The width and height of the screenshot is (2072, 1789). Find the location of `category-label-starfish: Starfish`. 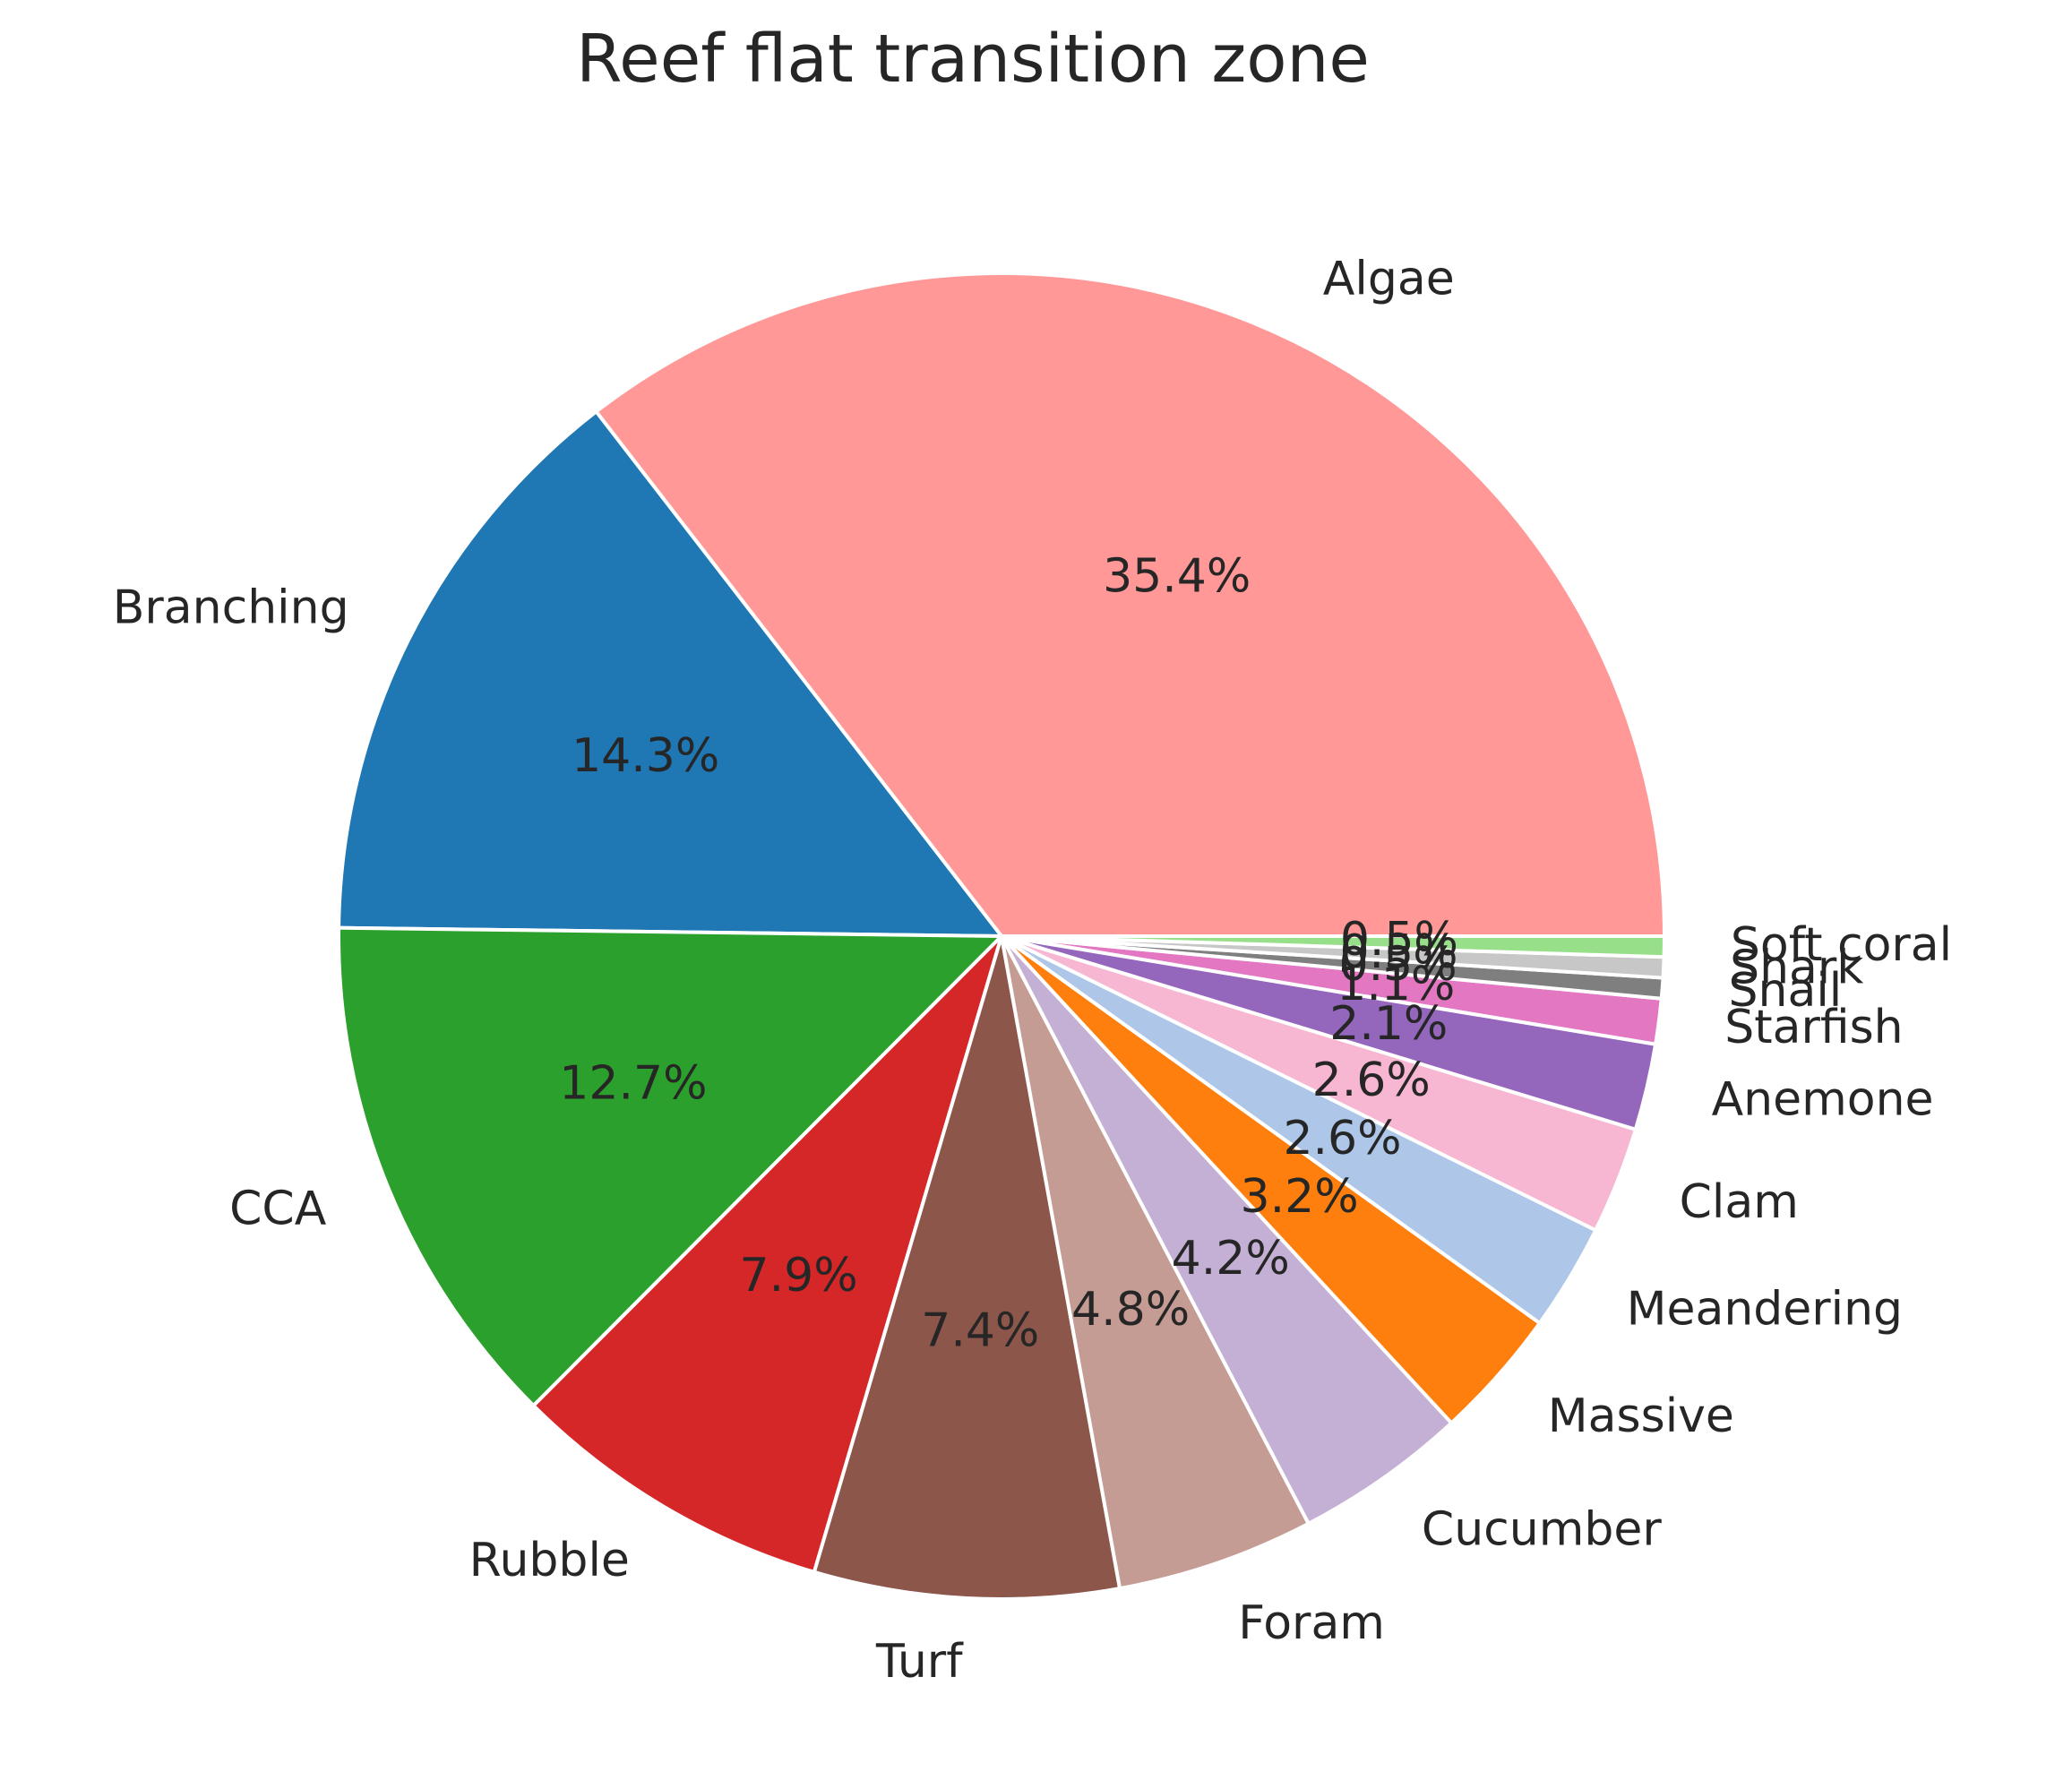

category-label-starfish: Starfish is located at coordinates (1814, 1027).